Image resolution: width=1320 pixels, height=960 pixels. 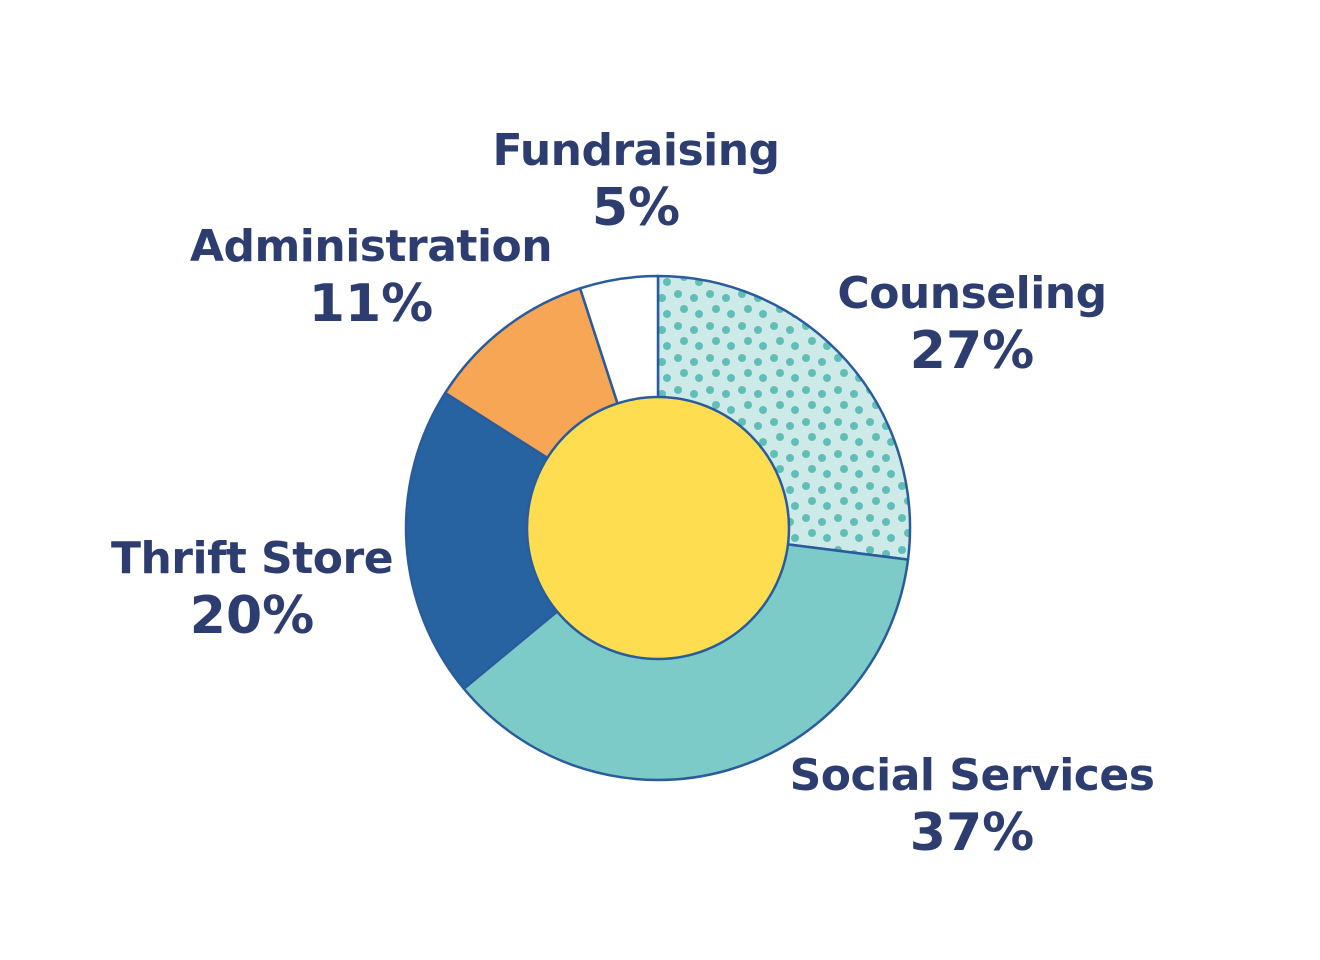 What do you see at coordinates (636, 208) in the screenshot?
I see `slice-percent: 5%` at bounding box center [636, 208].